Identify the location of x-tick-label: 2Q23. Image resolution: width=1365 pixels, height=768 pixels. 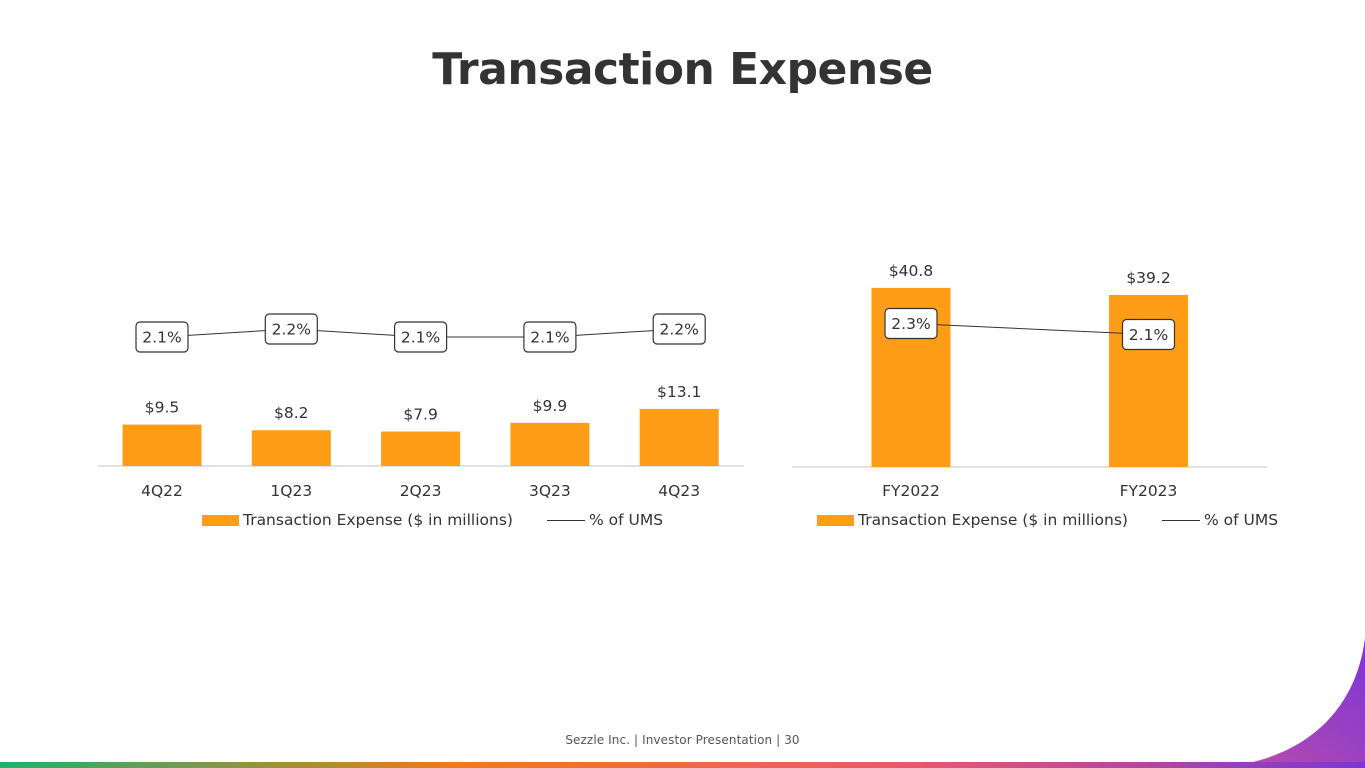
(421, 491).